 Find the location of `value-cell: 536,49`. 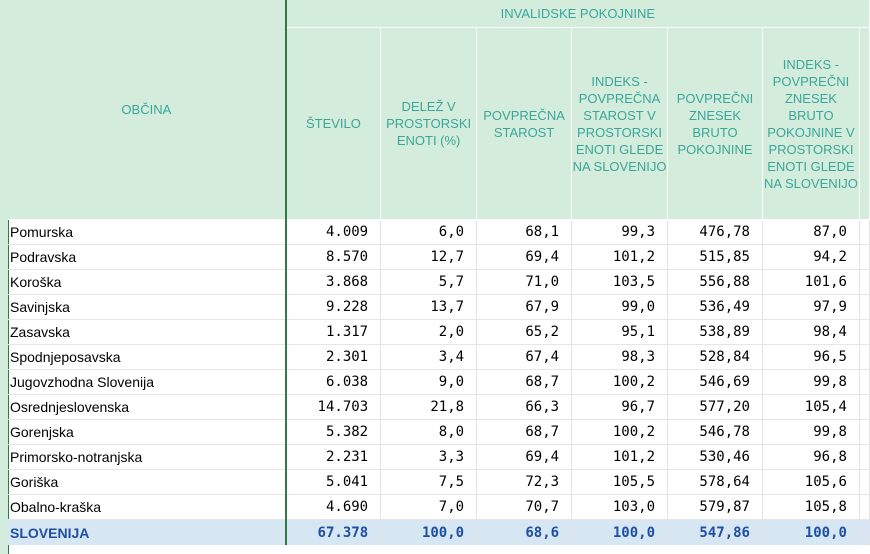

value-cell: 536,49 is located at coordinates (715, 307).